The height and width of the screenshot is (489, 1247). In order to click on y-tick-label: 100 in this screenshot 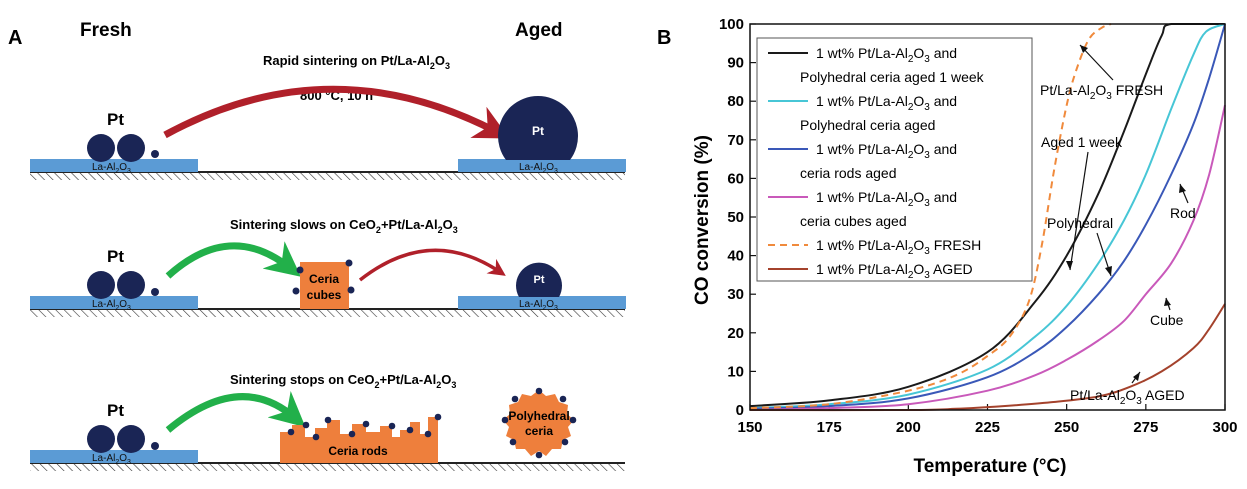, I will do `click(731, 24)`.